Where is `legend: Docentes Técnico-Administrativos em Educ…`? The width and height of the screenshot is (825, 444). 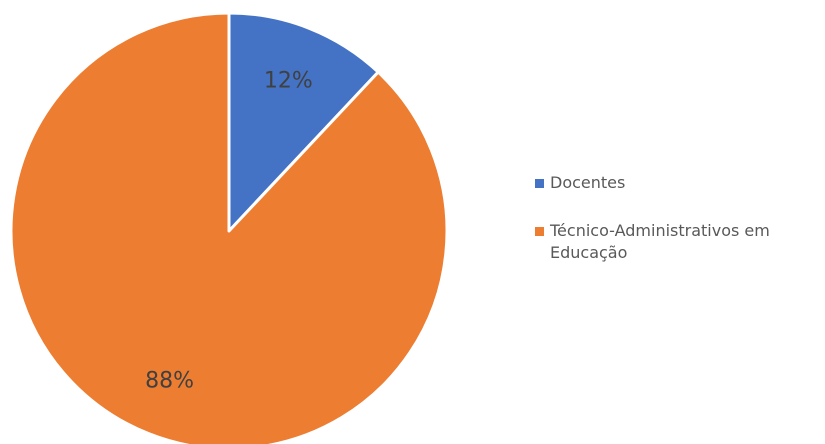
legend: Docentes Técnico-Administrativos em Educ… is located at coordinates (677, 231).